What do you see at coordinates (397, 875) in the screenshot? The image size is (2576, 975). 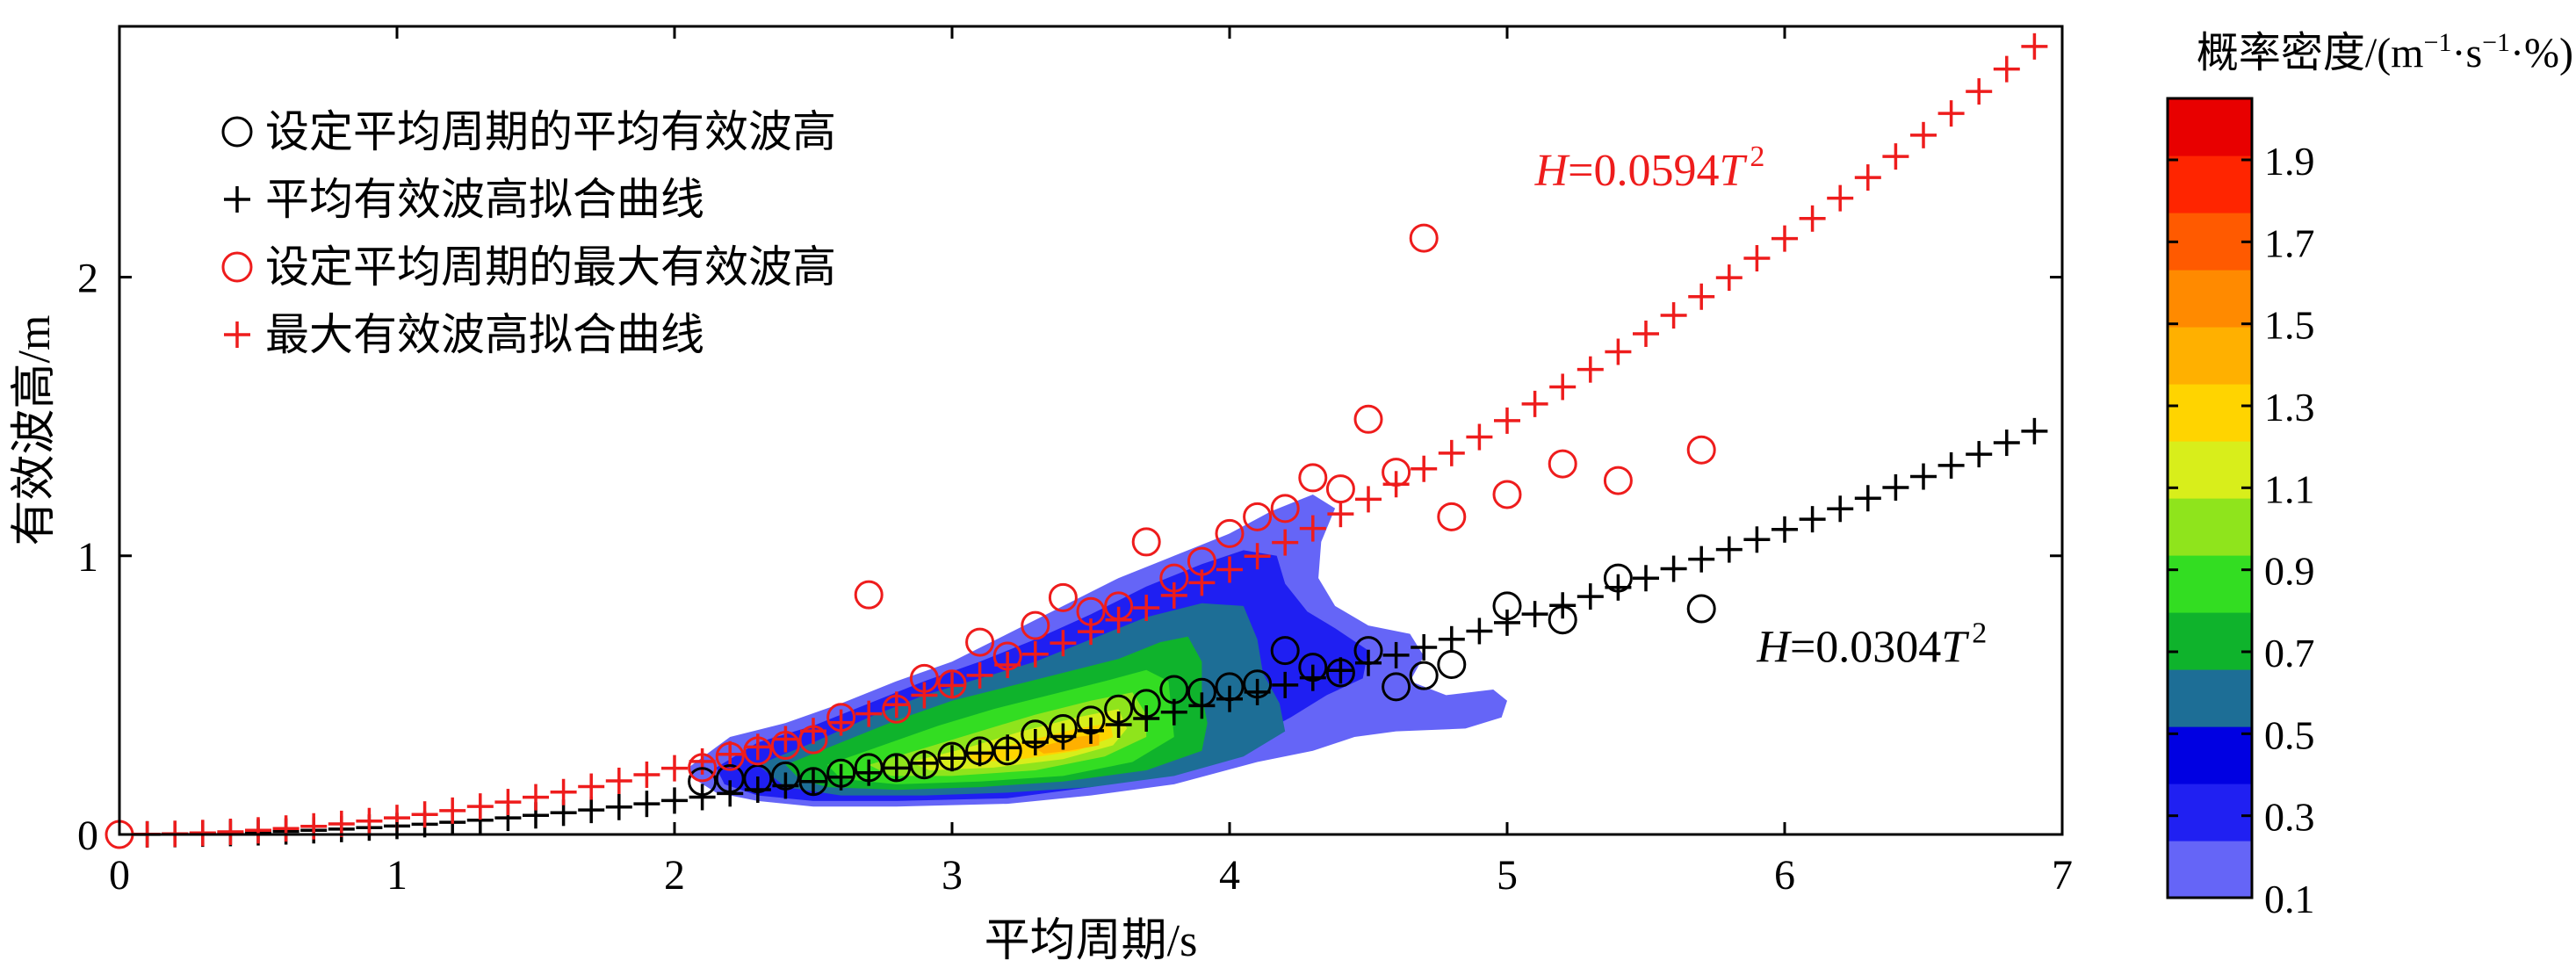 I see `x-tick-label: 1` at bounding box center [397, 875].